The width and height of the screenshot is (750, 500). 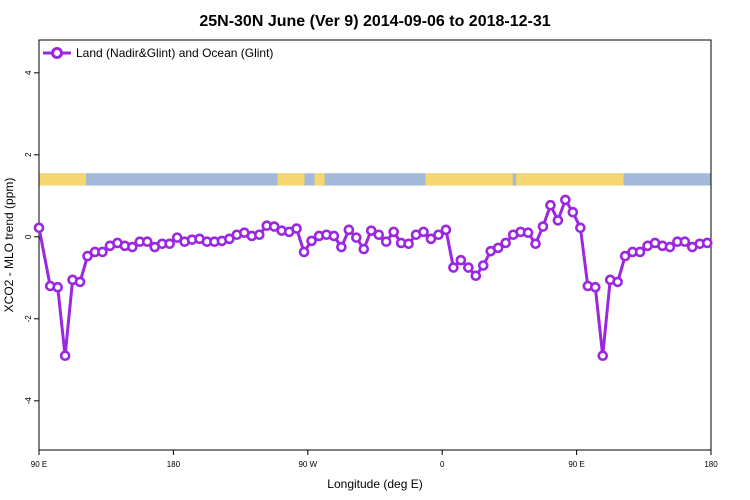 What do you see at coordinates (57, 53) in the screenshot?
I see `legend-marker-swatch` at bounding box center [57, 53].